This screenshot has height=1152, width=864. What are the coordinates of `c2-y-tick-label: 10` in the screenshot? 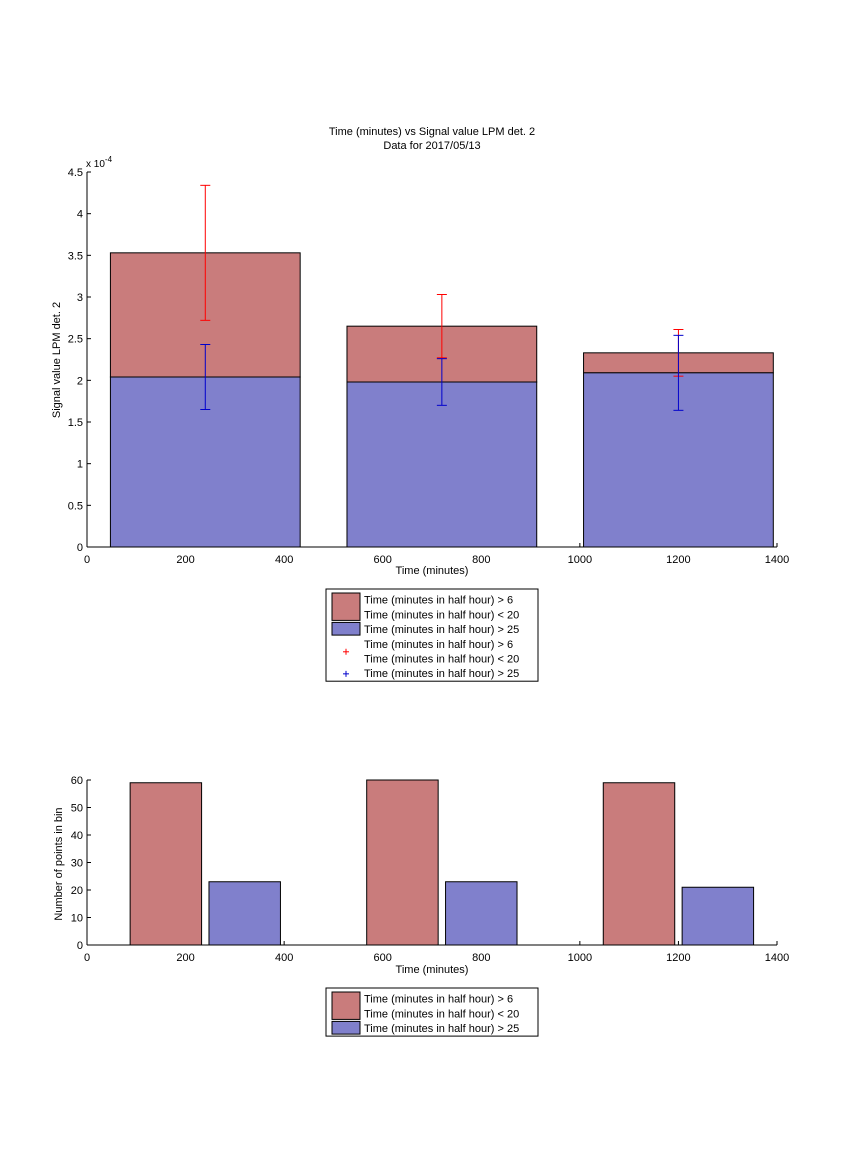 It's located at (77, 919).